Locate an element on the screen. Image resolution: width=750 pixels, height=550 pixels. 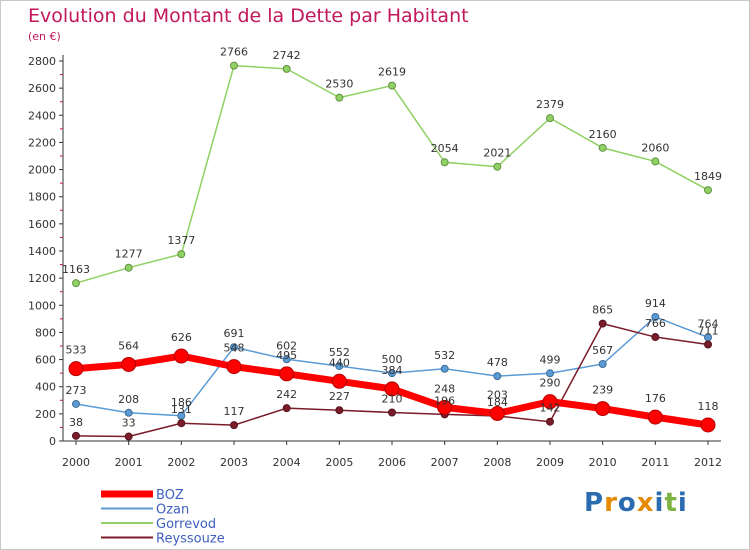
y-tick-label: 800 is located at coordinates (45, 332).